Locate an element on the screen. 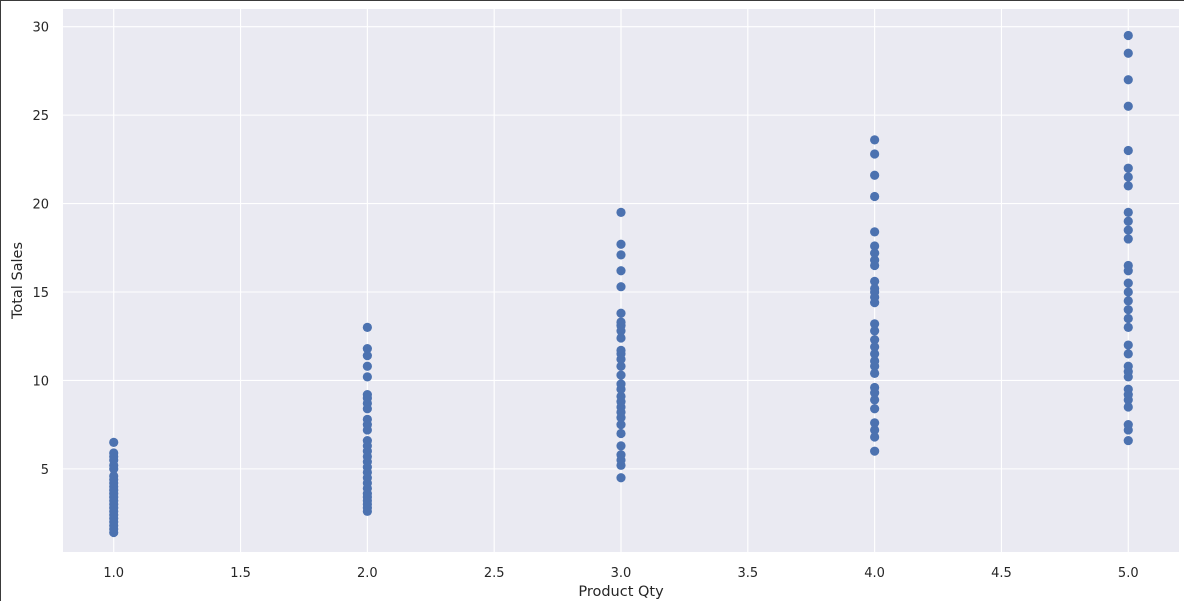  y-tick-label: 25 is located at coordinates (40, 116).